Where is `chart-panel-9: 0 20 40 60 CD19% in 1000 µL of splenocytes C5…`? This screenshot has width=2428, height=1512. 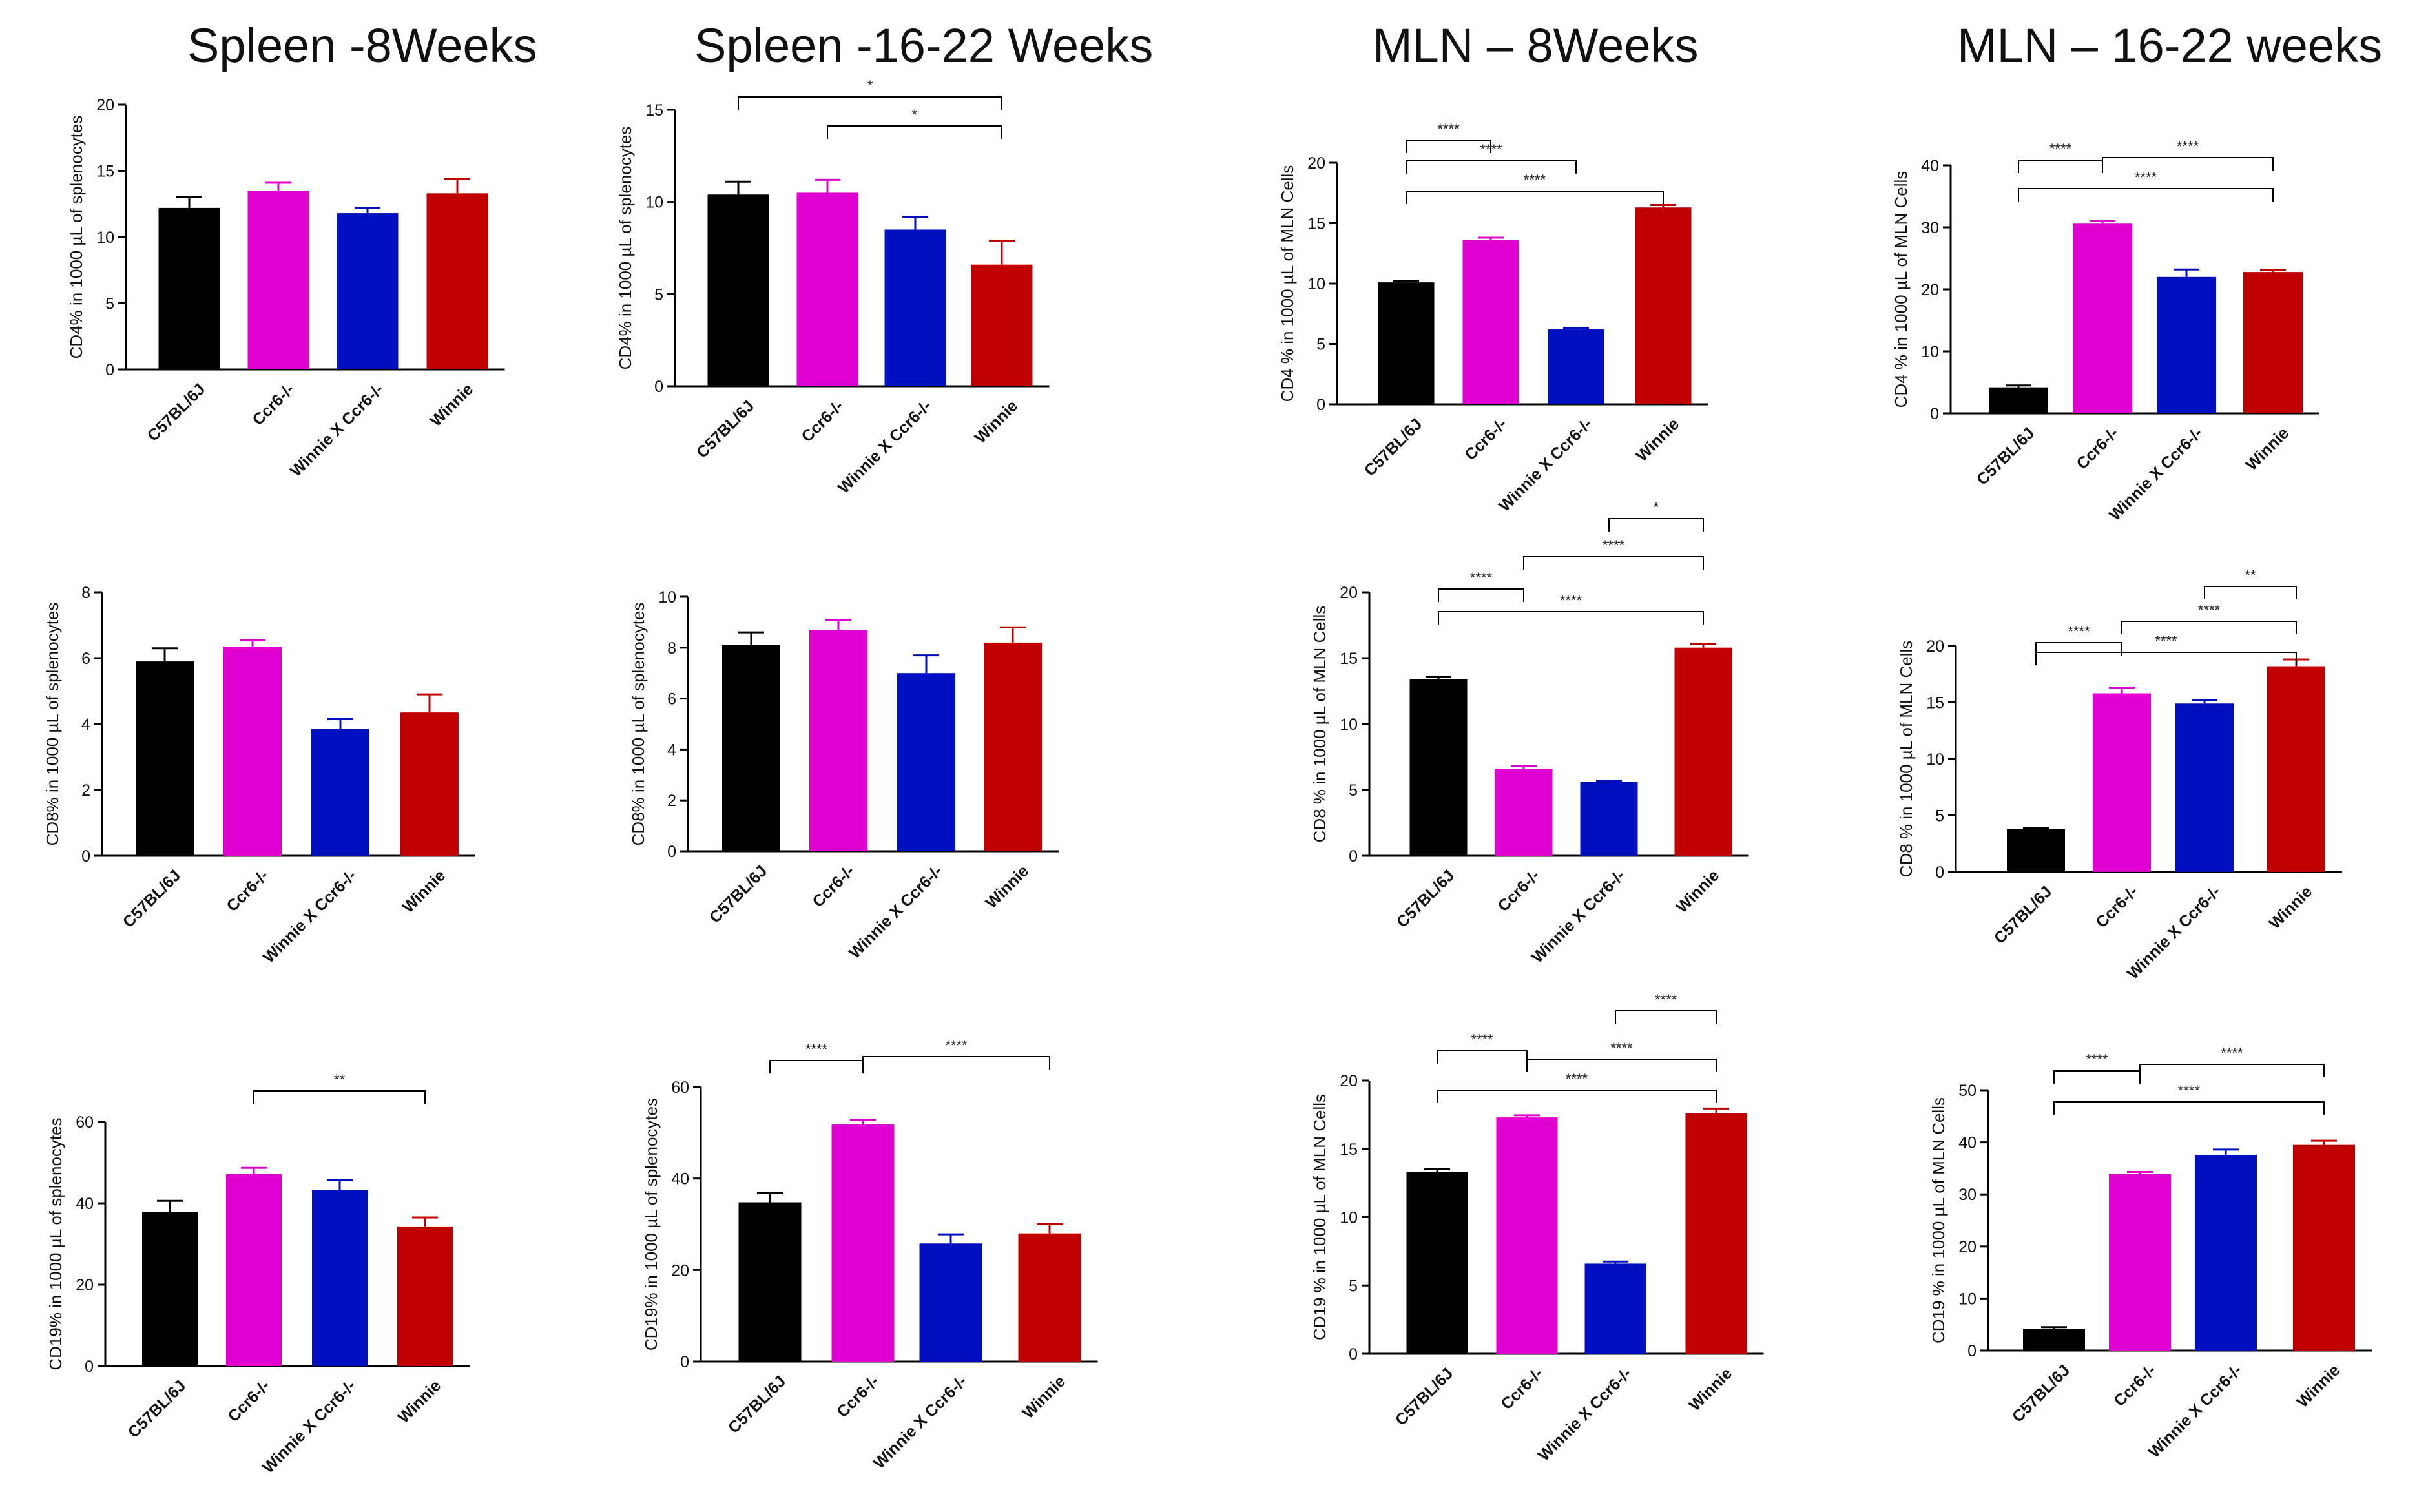 chart-panel-9: 0 20 40 60 CD19% in 1000 µL of splenocytes C5… is located at coordinates (258, 1274).